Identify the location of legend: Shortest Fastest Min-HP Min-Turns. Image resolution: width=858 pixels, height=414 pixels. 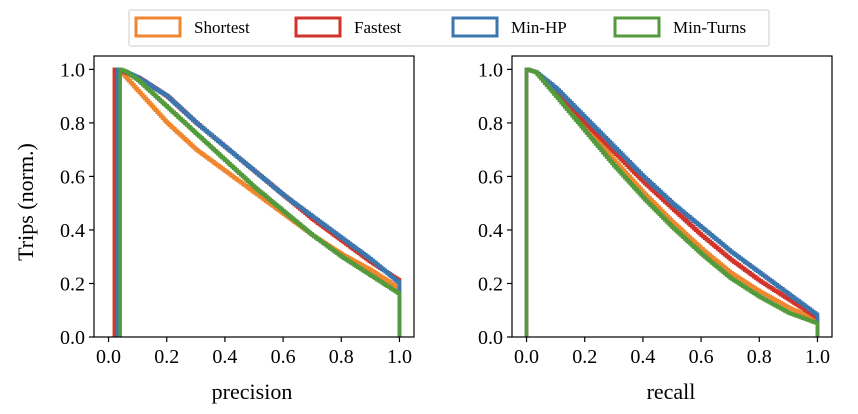
(449, 28).